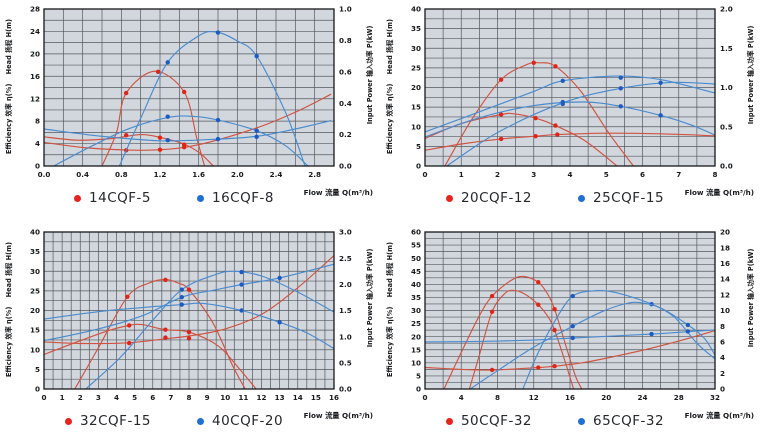  What do you see at coordinates (35, 349) in the screenshot?
I see `y-left-tick-label: 10` at bounding box center [35, 349].